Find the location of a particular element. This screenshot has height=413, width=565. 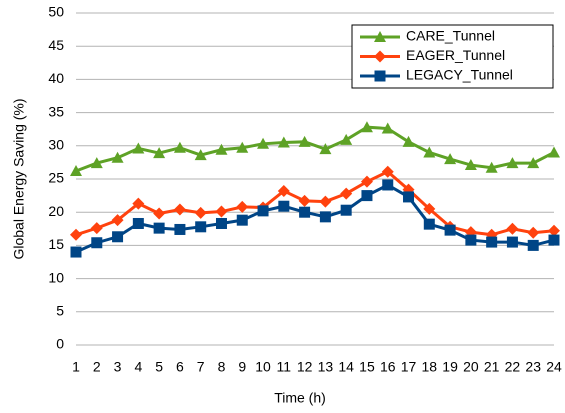

y-tick-label: 40 is located at coordinates (56, 78).